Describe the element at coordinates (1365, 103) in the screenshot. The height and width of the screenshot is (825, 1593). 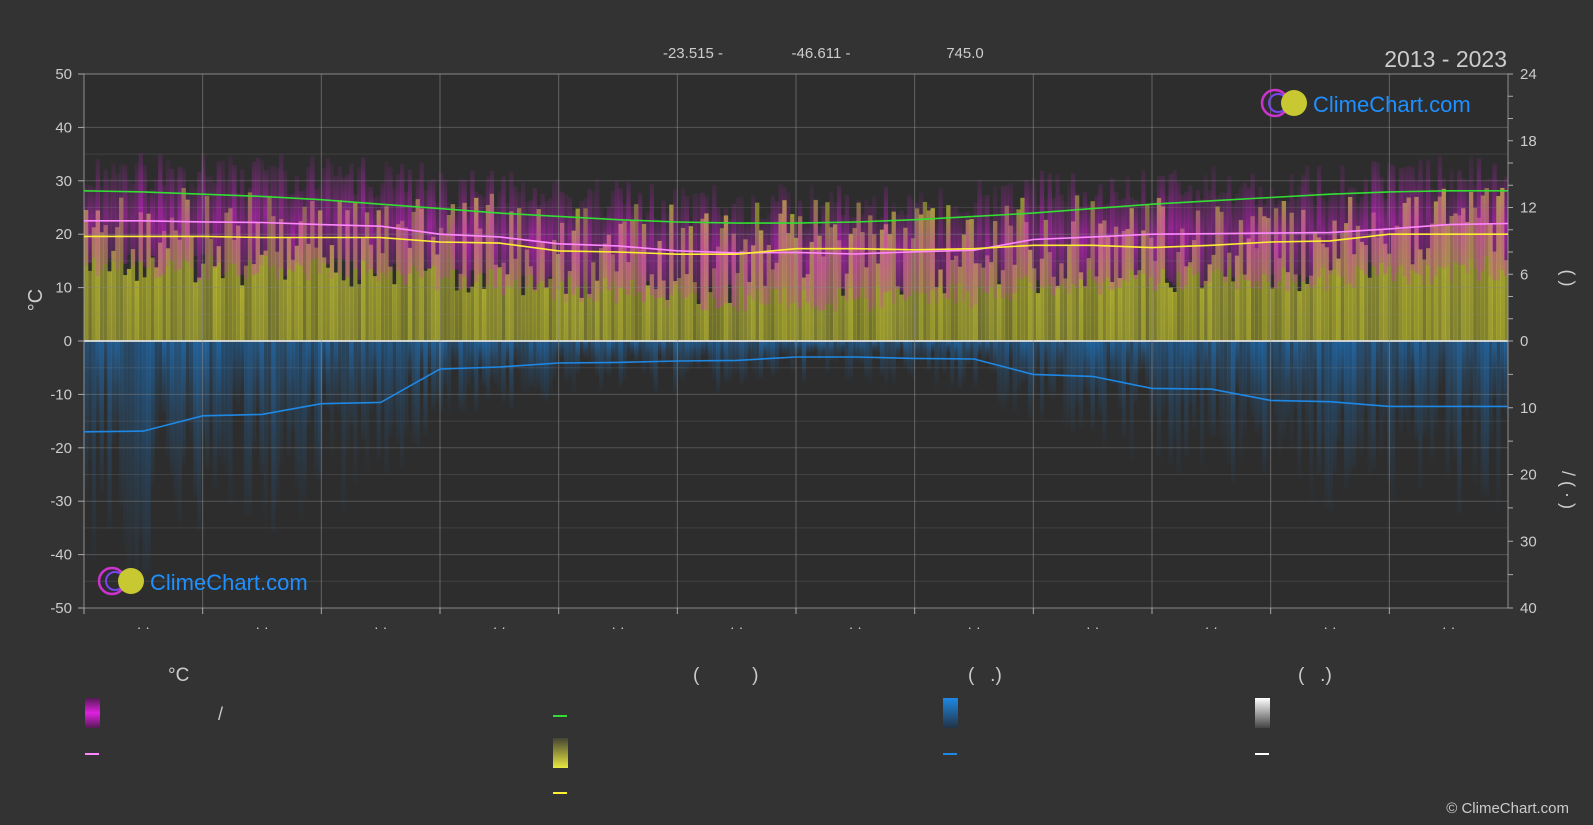
I see `brand-logo-top: ClimeChart.com` at that location.